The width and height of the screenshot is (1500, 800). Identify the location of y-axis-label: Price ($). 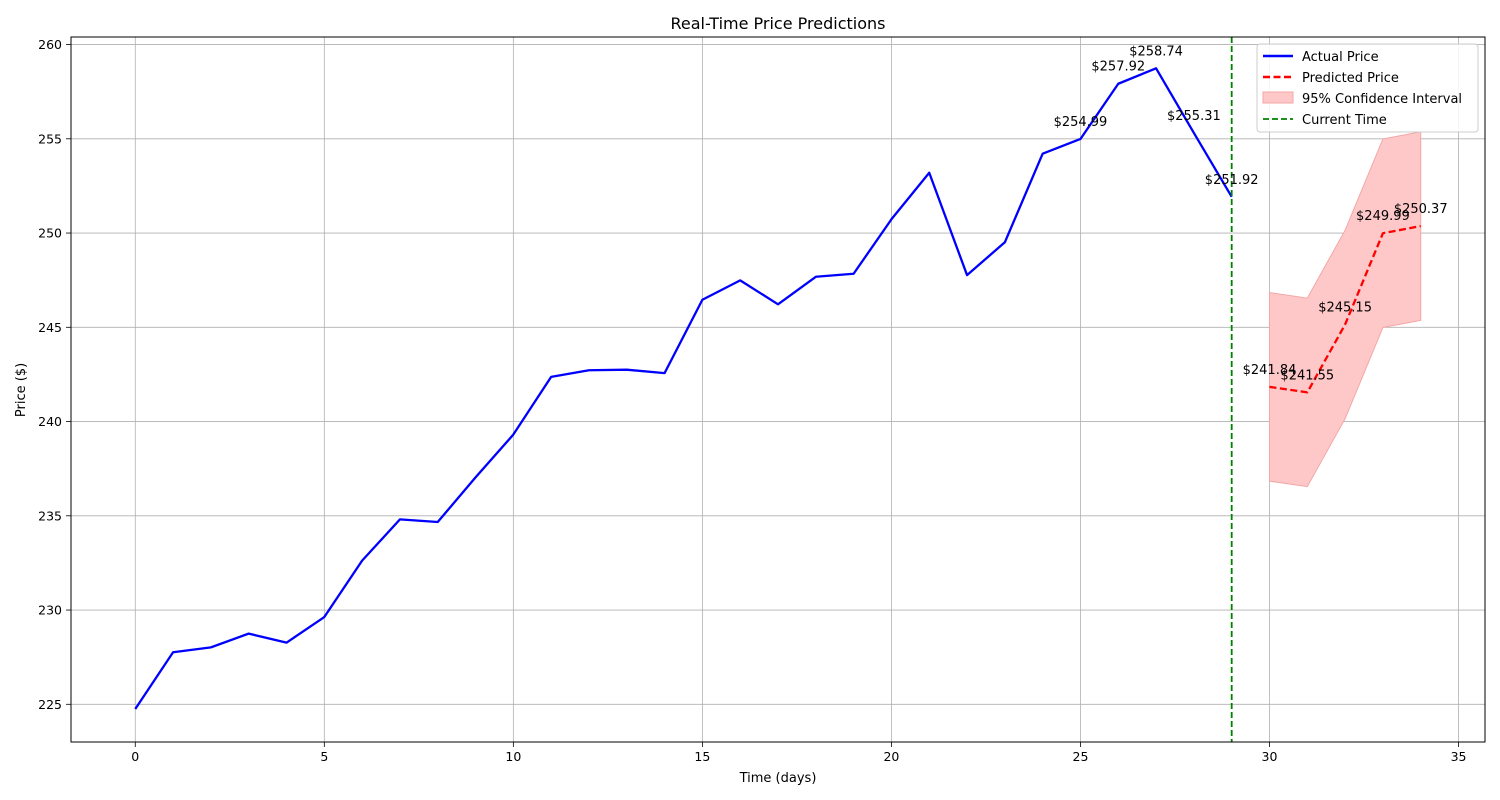
(21, 390).